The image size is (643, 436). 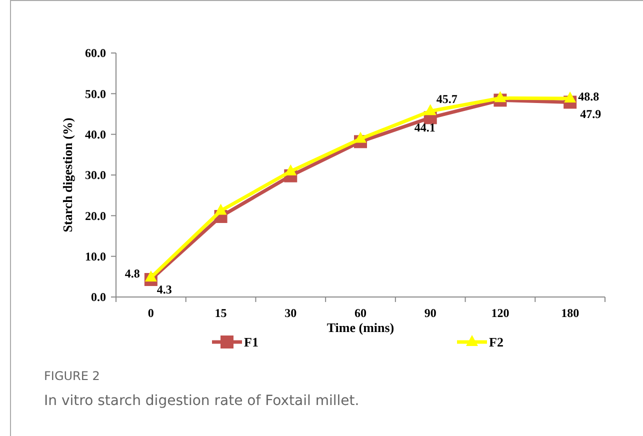 I want to click on data-label: 47.9, so click(x=591, y=114).